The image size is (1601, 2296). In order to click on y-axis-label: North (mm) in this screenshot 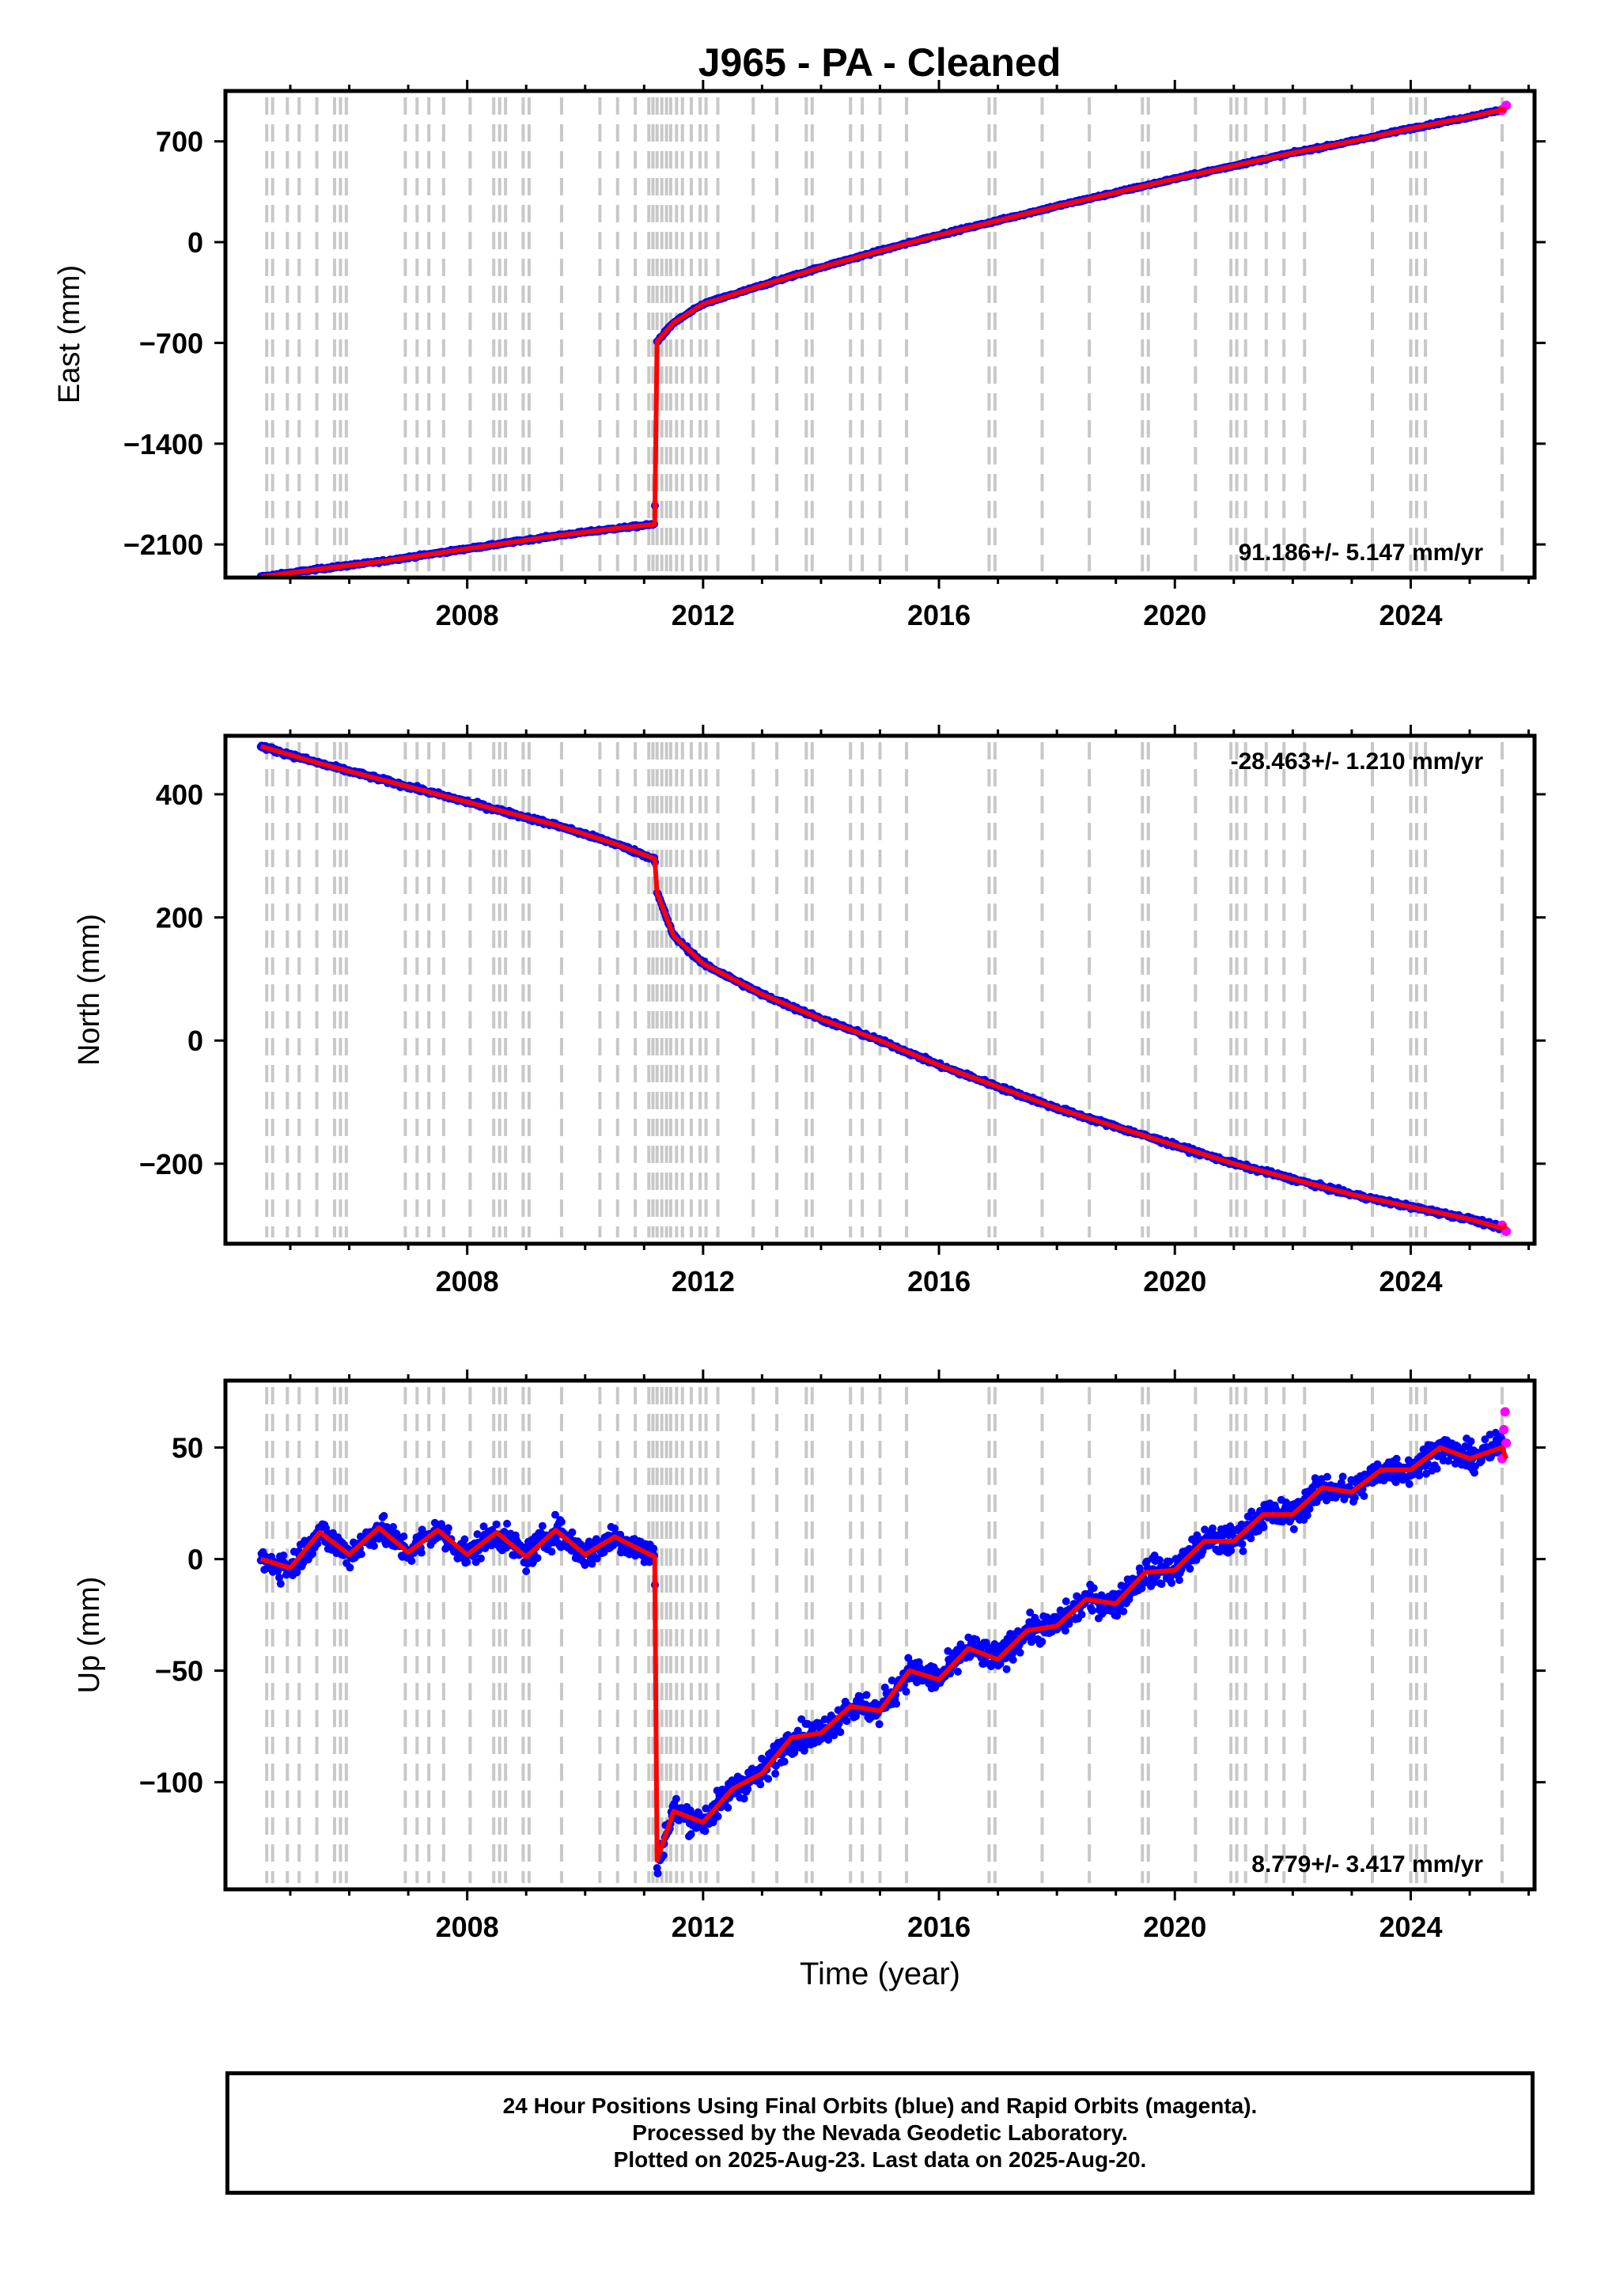, I will do `click(90, 990)`.